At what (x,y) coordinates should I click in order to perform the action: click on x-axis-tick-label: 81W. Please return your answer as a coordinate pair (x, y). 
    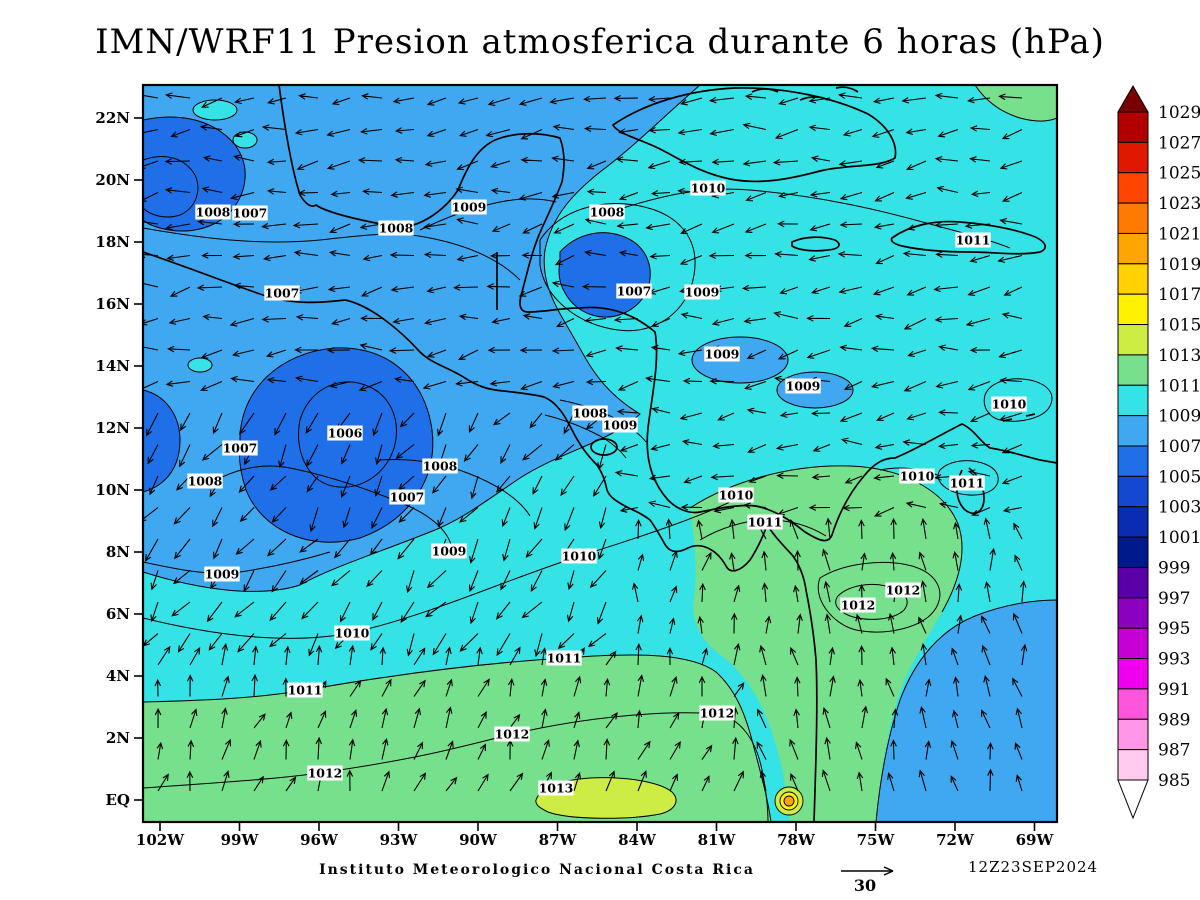
    Looking at the image, I should click on (717, 840).